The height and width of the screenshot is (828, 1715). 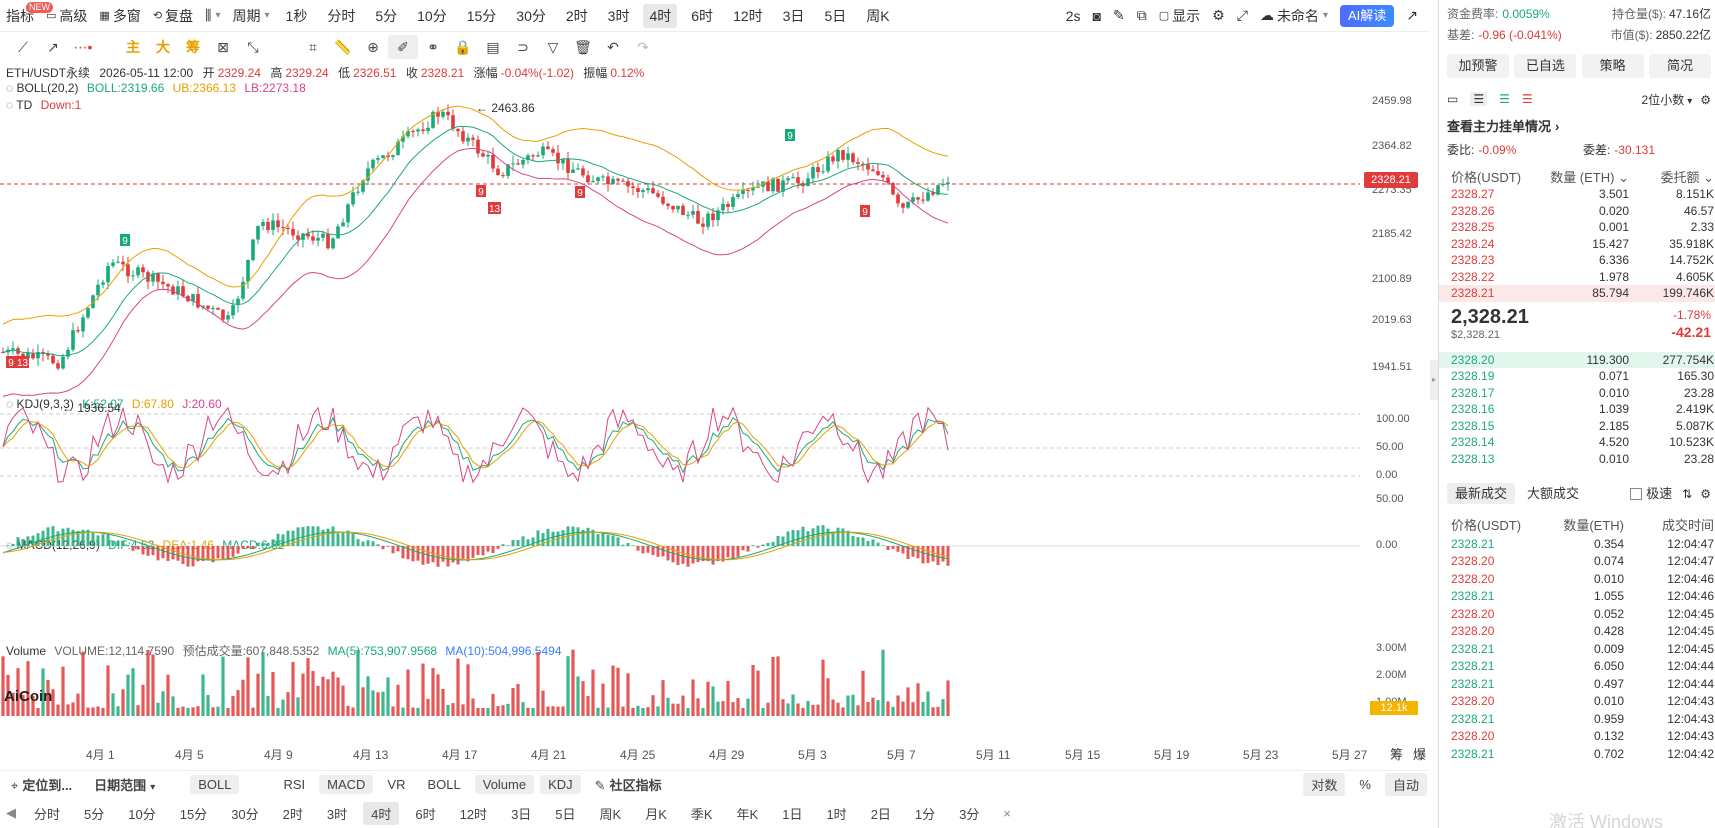 What do you see at coordinates (473, 814) in the screenshot?
I see `timeframe-bottom-9: 12时` at bounding box center [473, 814].